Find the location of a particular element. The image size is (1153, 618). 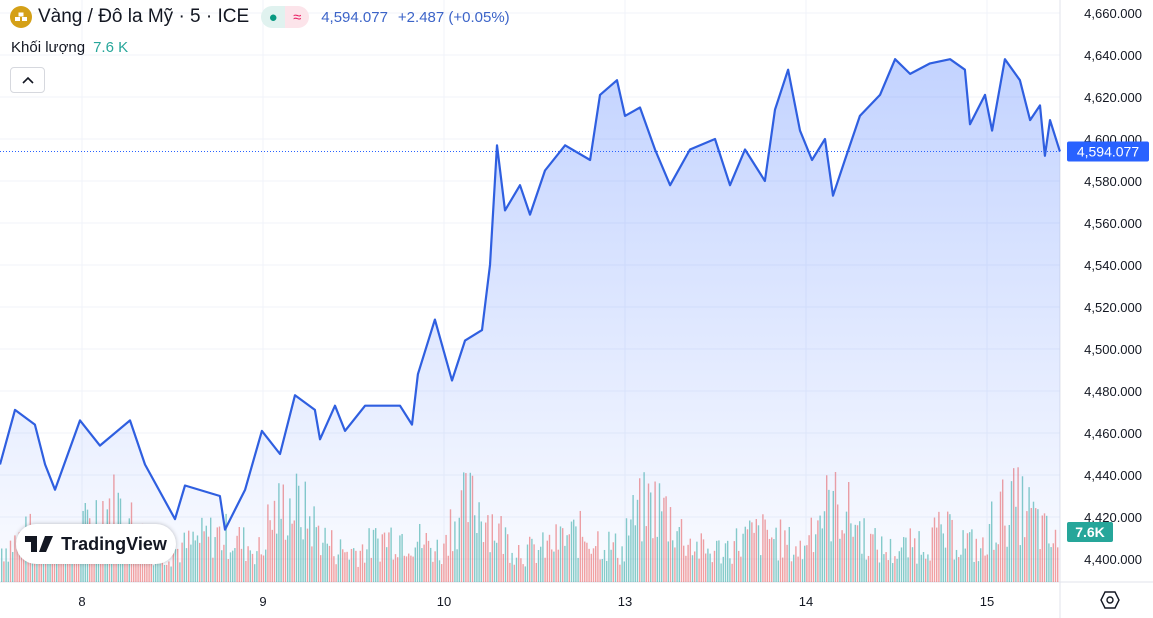

volume-legend: Khối lượng 7.6 K is located at coordinates (69, 47).